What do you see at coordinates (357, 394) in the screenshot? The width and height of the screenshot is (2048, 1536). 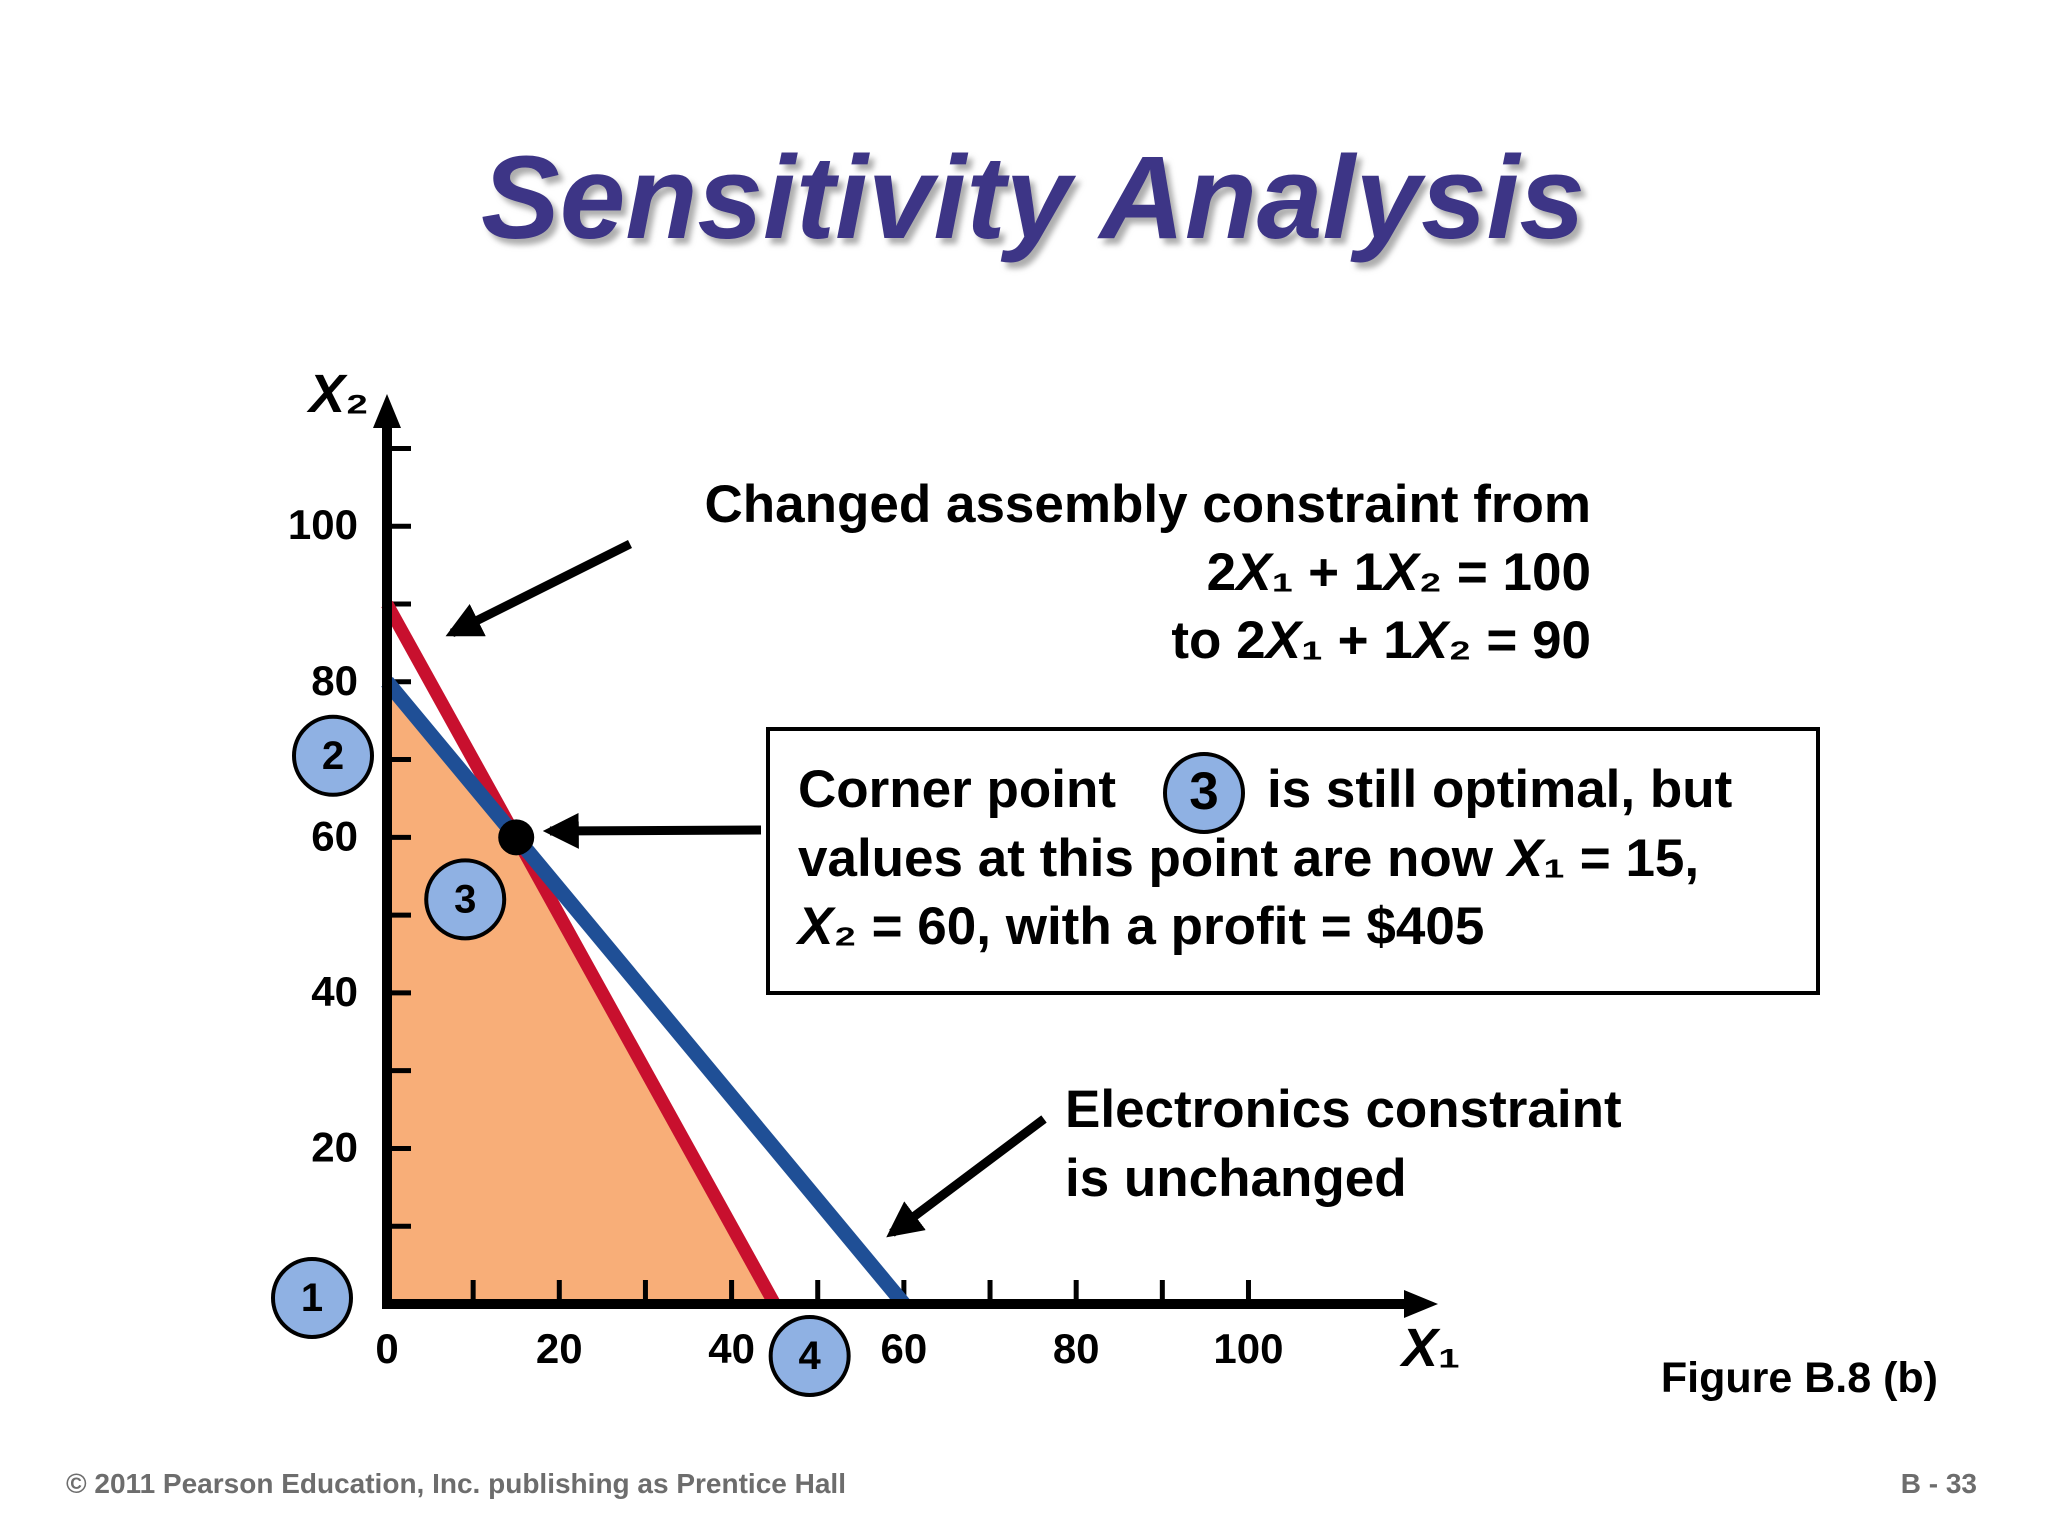 I see `text-part: ₂` at bounding box center [357, 394].